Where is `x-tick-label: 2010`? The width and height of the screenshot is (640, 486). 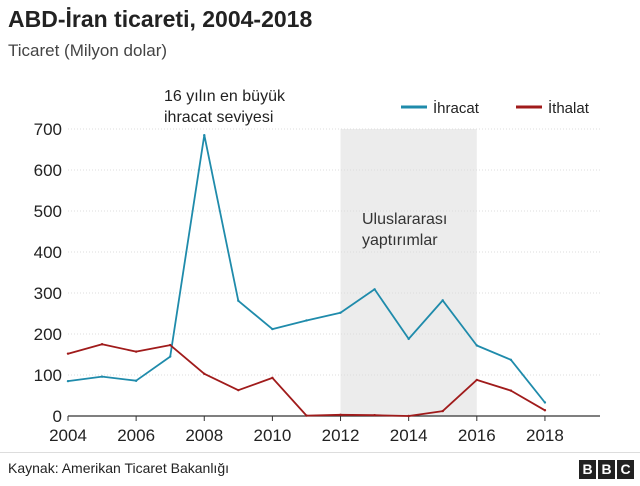 x-tick-label: 2010 is located at coordinates (272, 435).